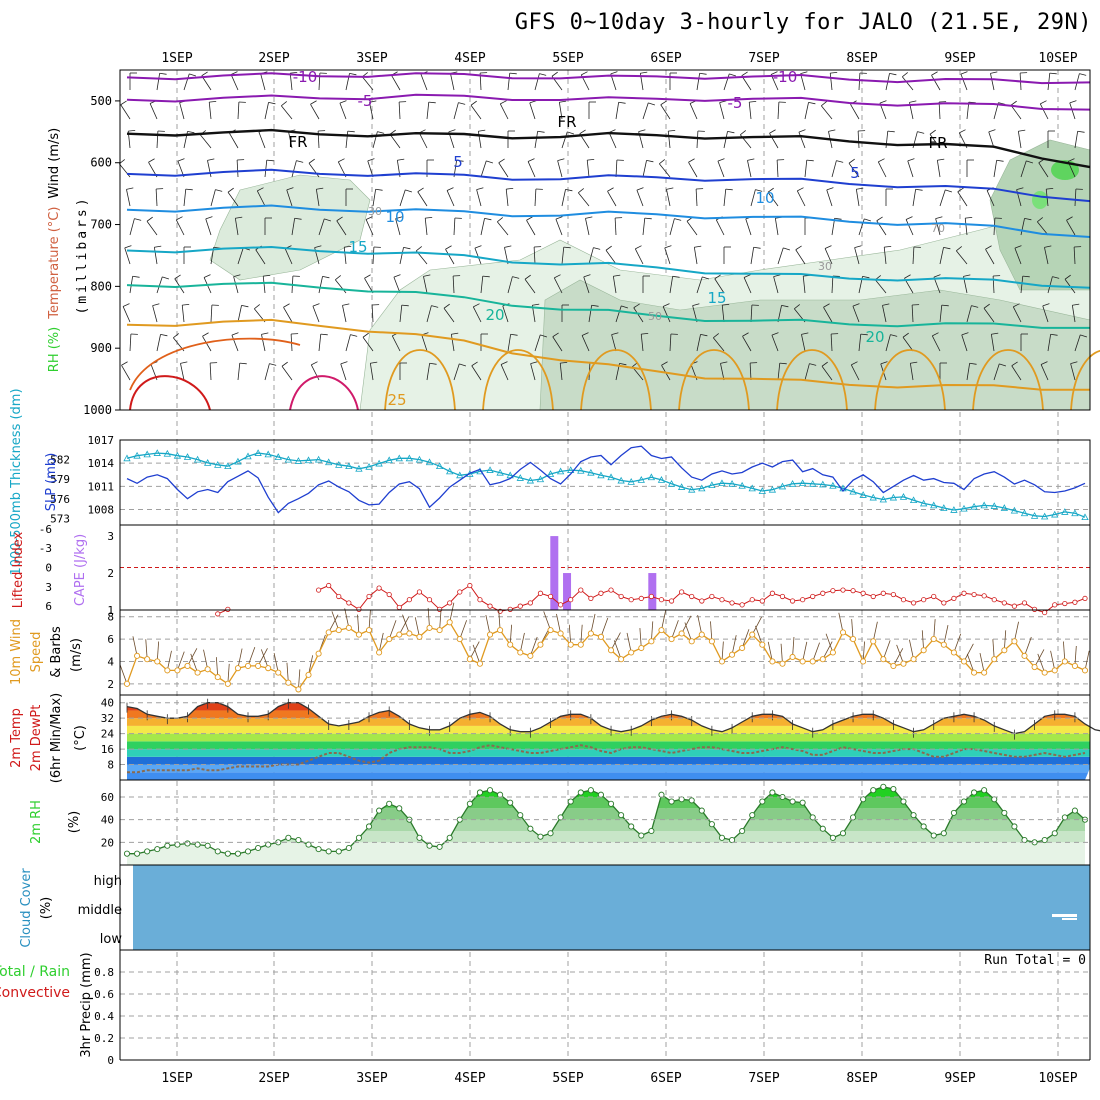 This screenshot has height=1100, width=1100. Describe the element at coordinates (80, 738) in the screenshot. I see `y-axis-unit: (°C)` at that location.